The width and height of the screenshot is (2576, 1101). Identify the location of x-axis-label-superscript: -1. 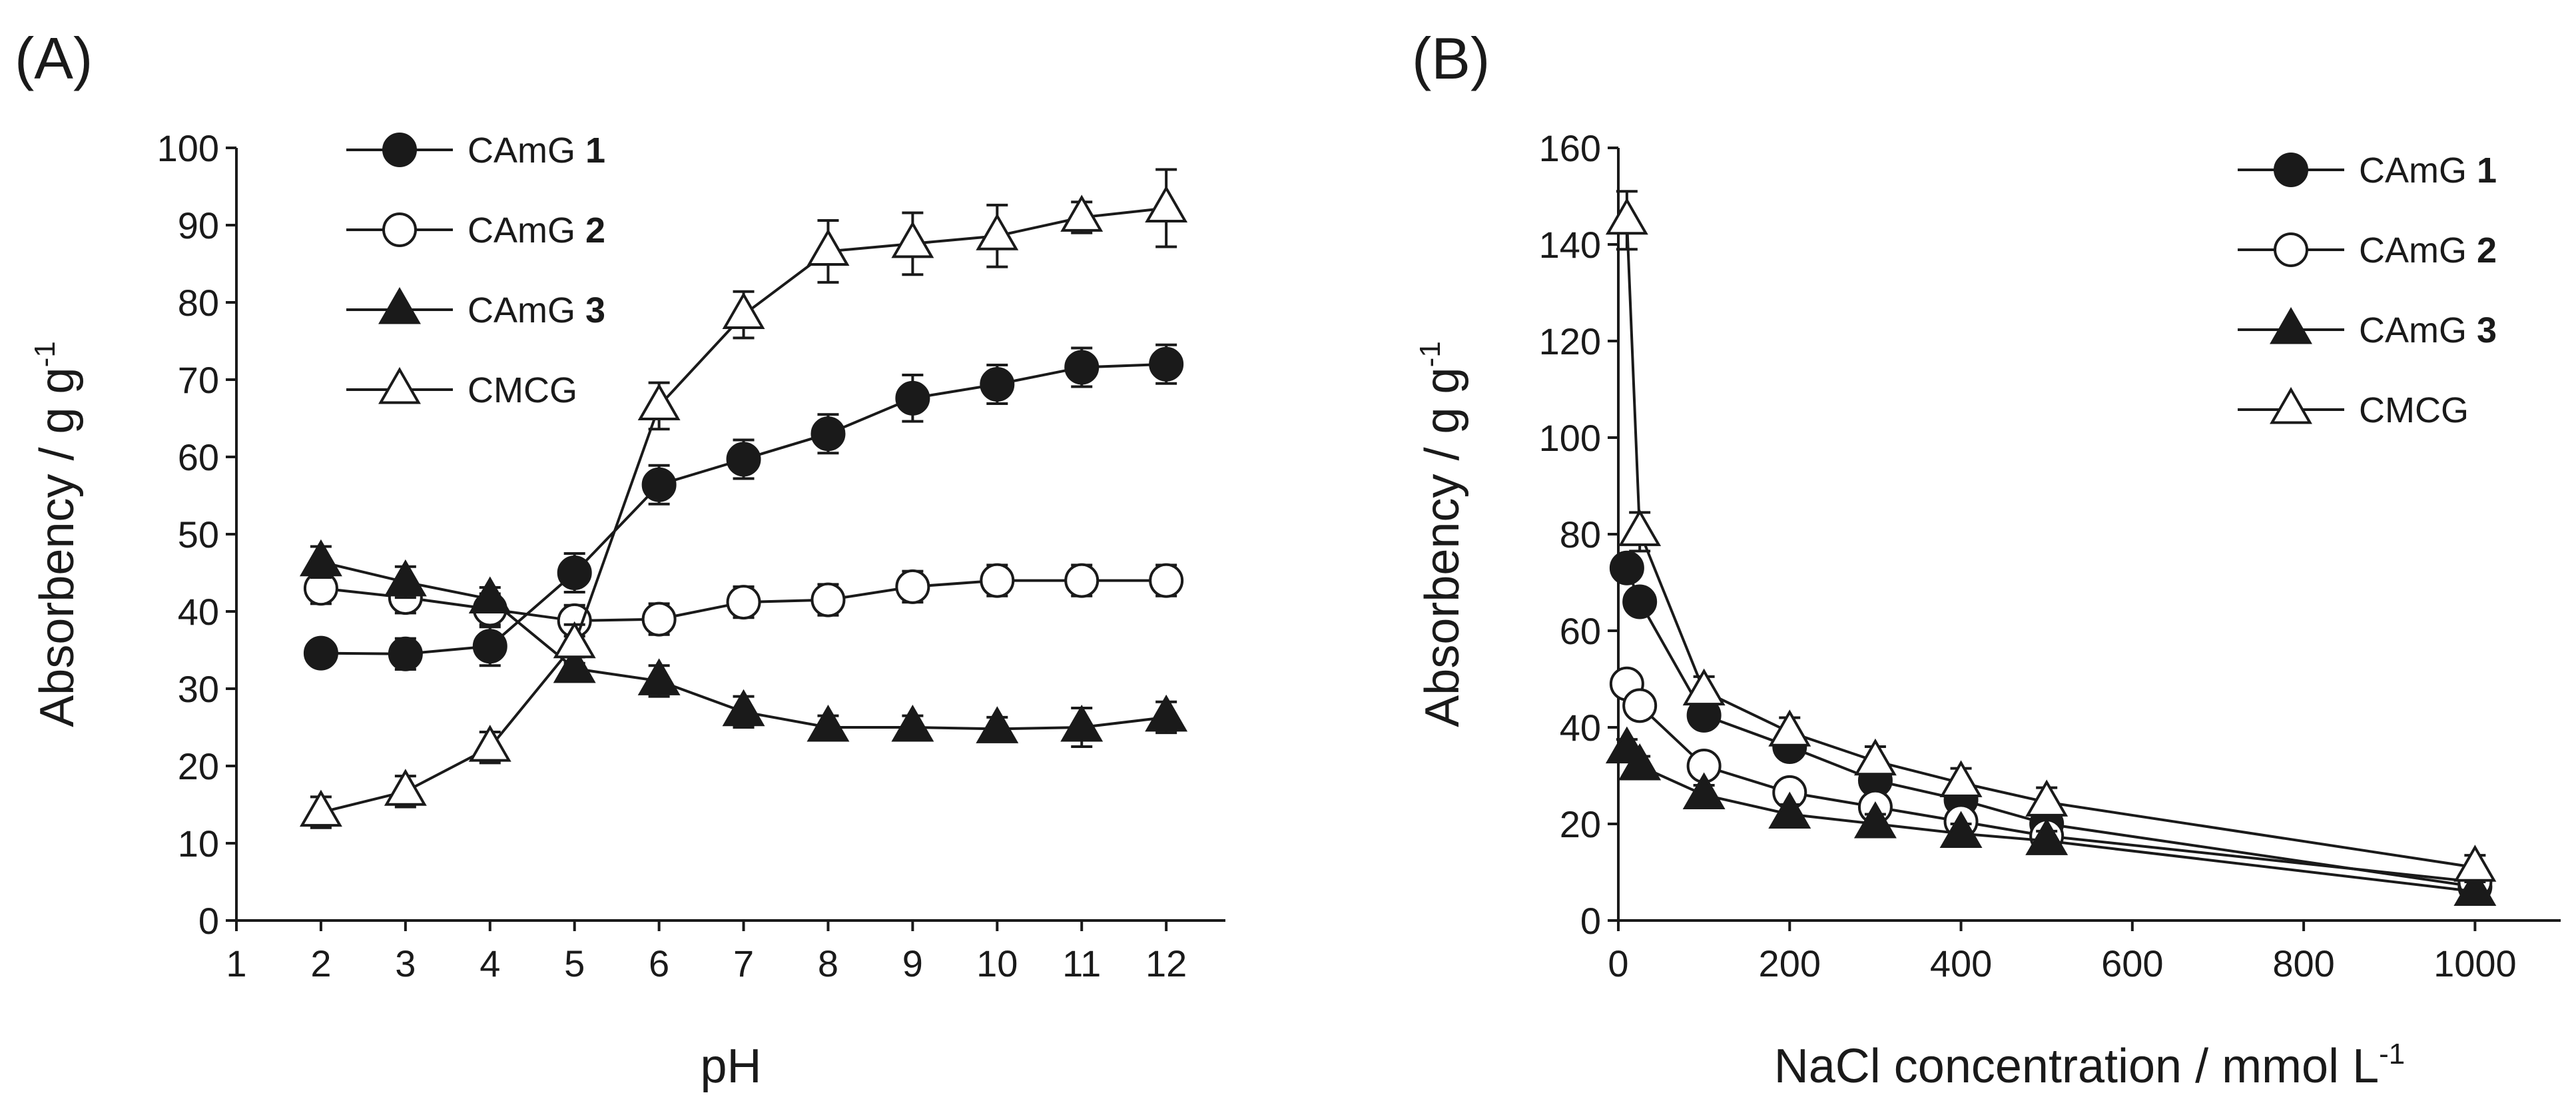
(2392, 1054).